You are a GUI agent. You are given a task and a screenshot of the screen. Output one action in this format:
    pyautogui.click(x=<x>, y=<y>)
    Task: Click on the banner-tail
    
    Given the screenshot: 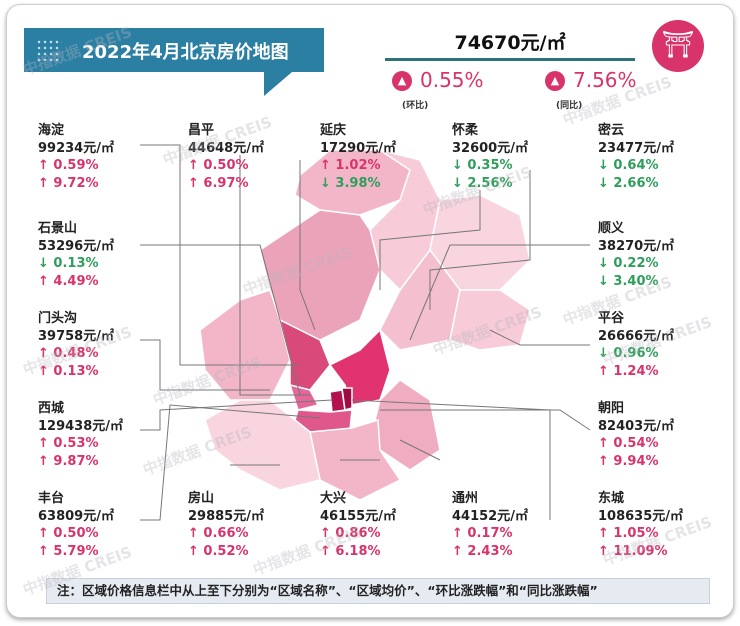 What is the action you would take?
    pyautogui.click(x=278, y=84)
    